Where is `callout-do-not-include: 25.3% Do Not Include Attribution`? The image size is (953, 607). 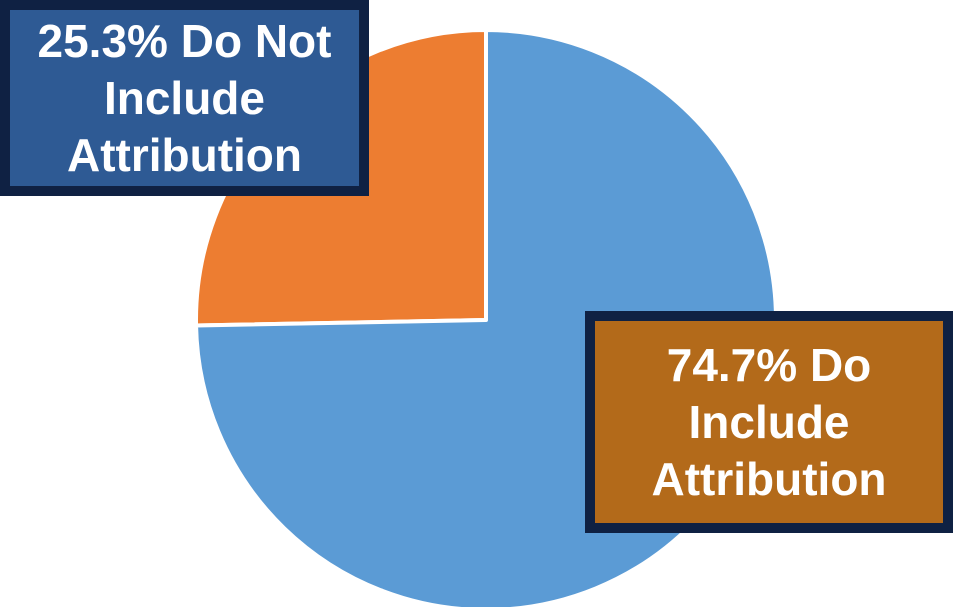
callout-do-not-include: 25.3% Do Not Include Attribution is located at coordinates (184, 98).